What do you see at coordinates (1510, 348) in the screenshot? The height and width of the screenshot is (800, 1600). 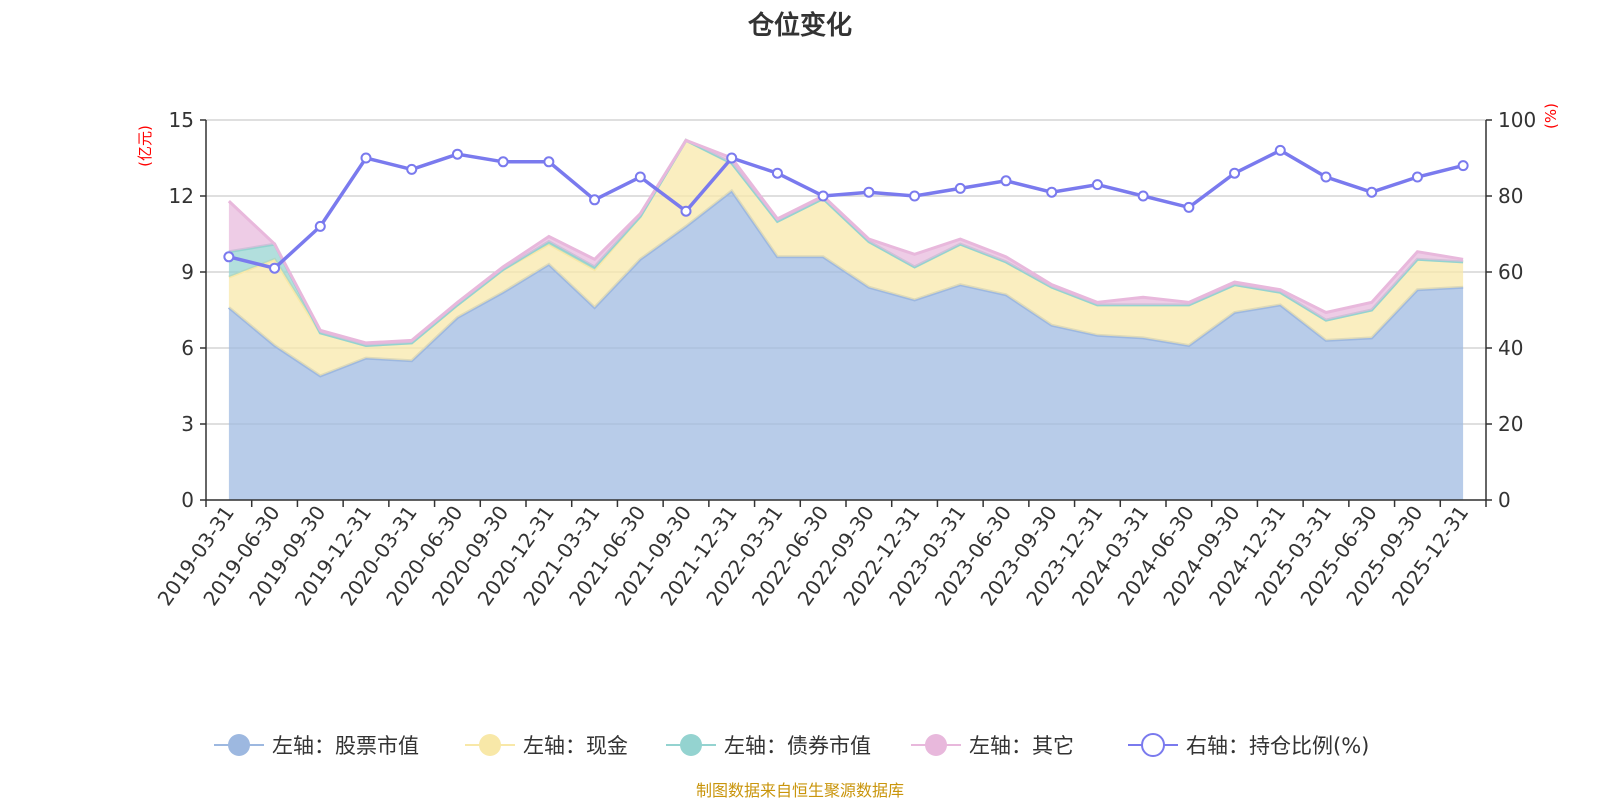 I see `right-tick-label: 40` at bounding box center [1510, 348].